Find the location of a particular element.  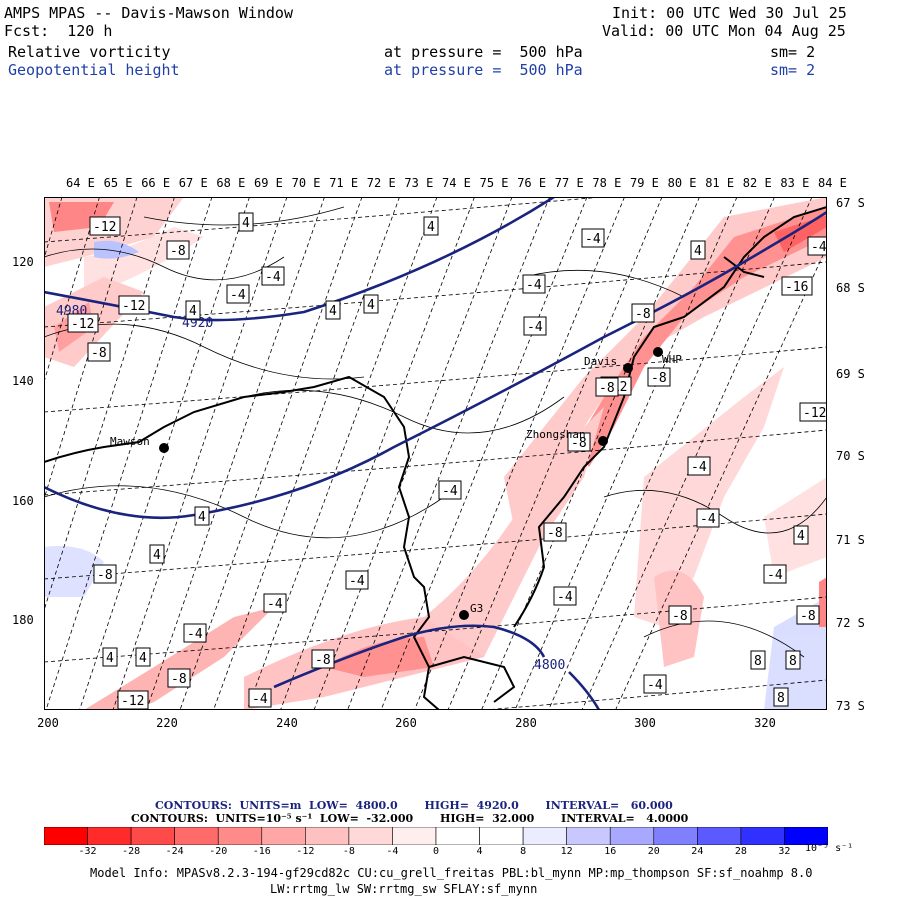

lon-label: 81 E is located at coordinates (720, 183).